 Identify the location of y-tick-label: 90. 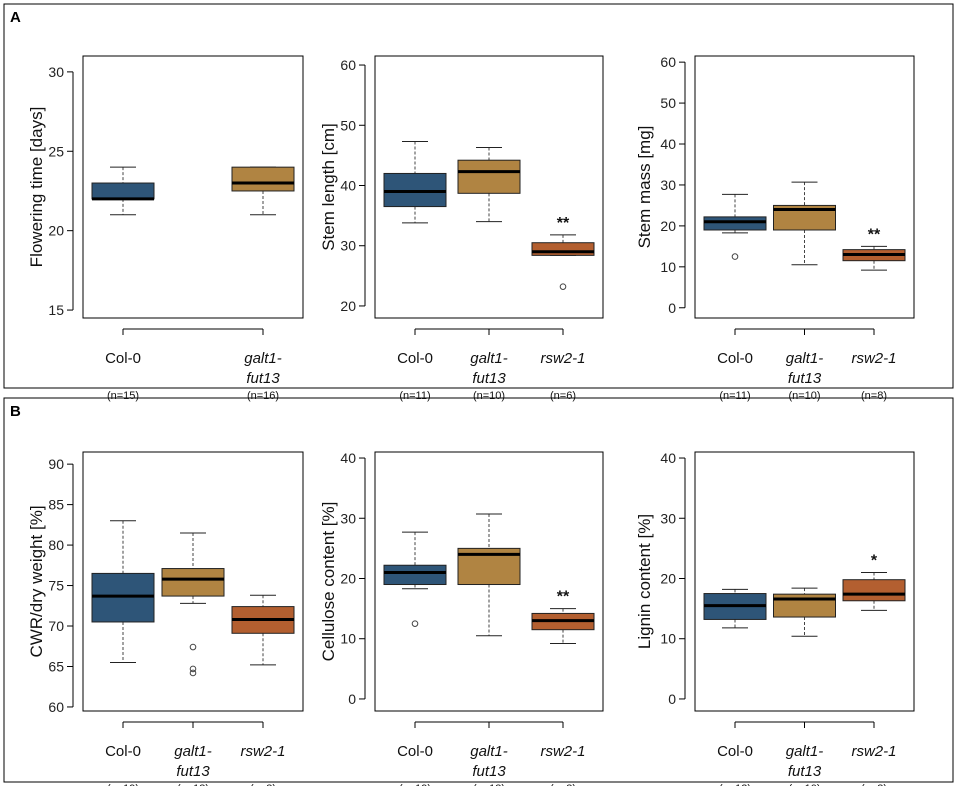
(56, 464).